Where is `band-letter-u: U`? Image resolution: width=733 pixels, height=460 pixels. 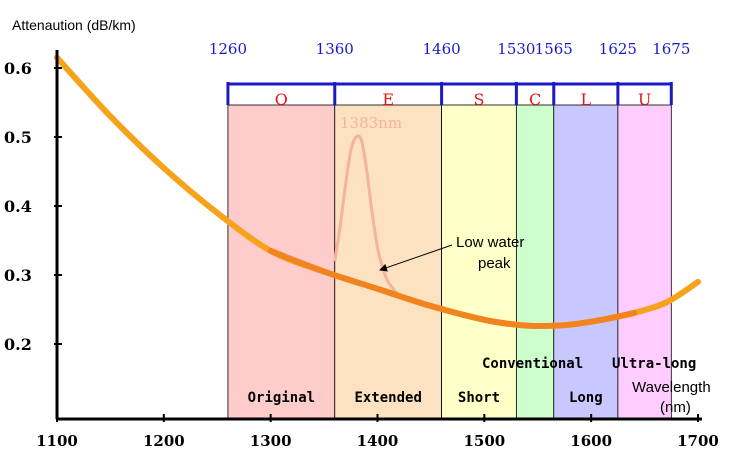 band-letter-u: U is located at coordinates (644, 99).